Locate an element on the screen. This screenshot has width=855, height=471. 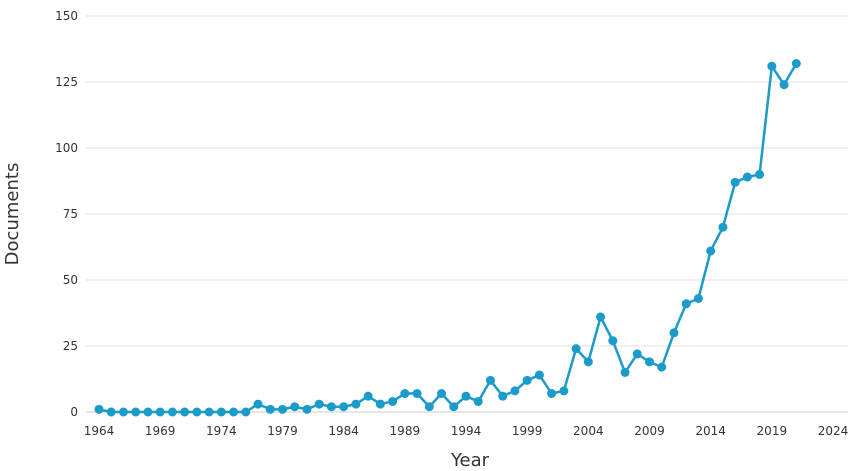
y-tick-label: 0 is located at coordinates (74, 412).